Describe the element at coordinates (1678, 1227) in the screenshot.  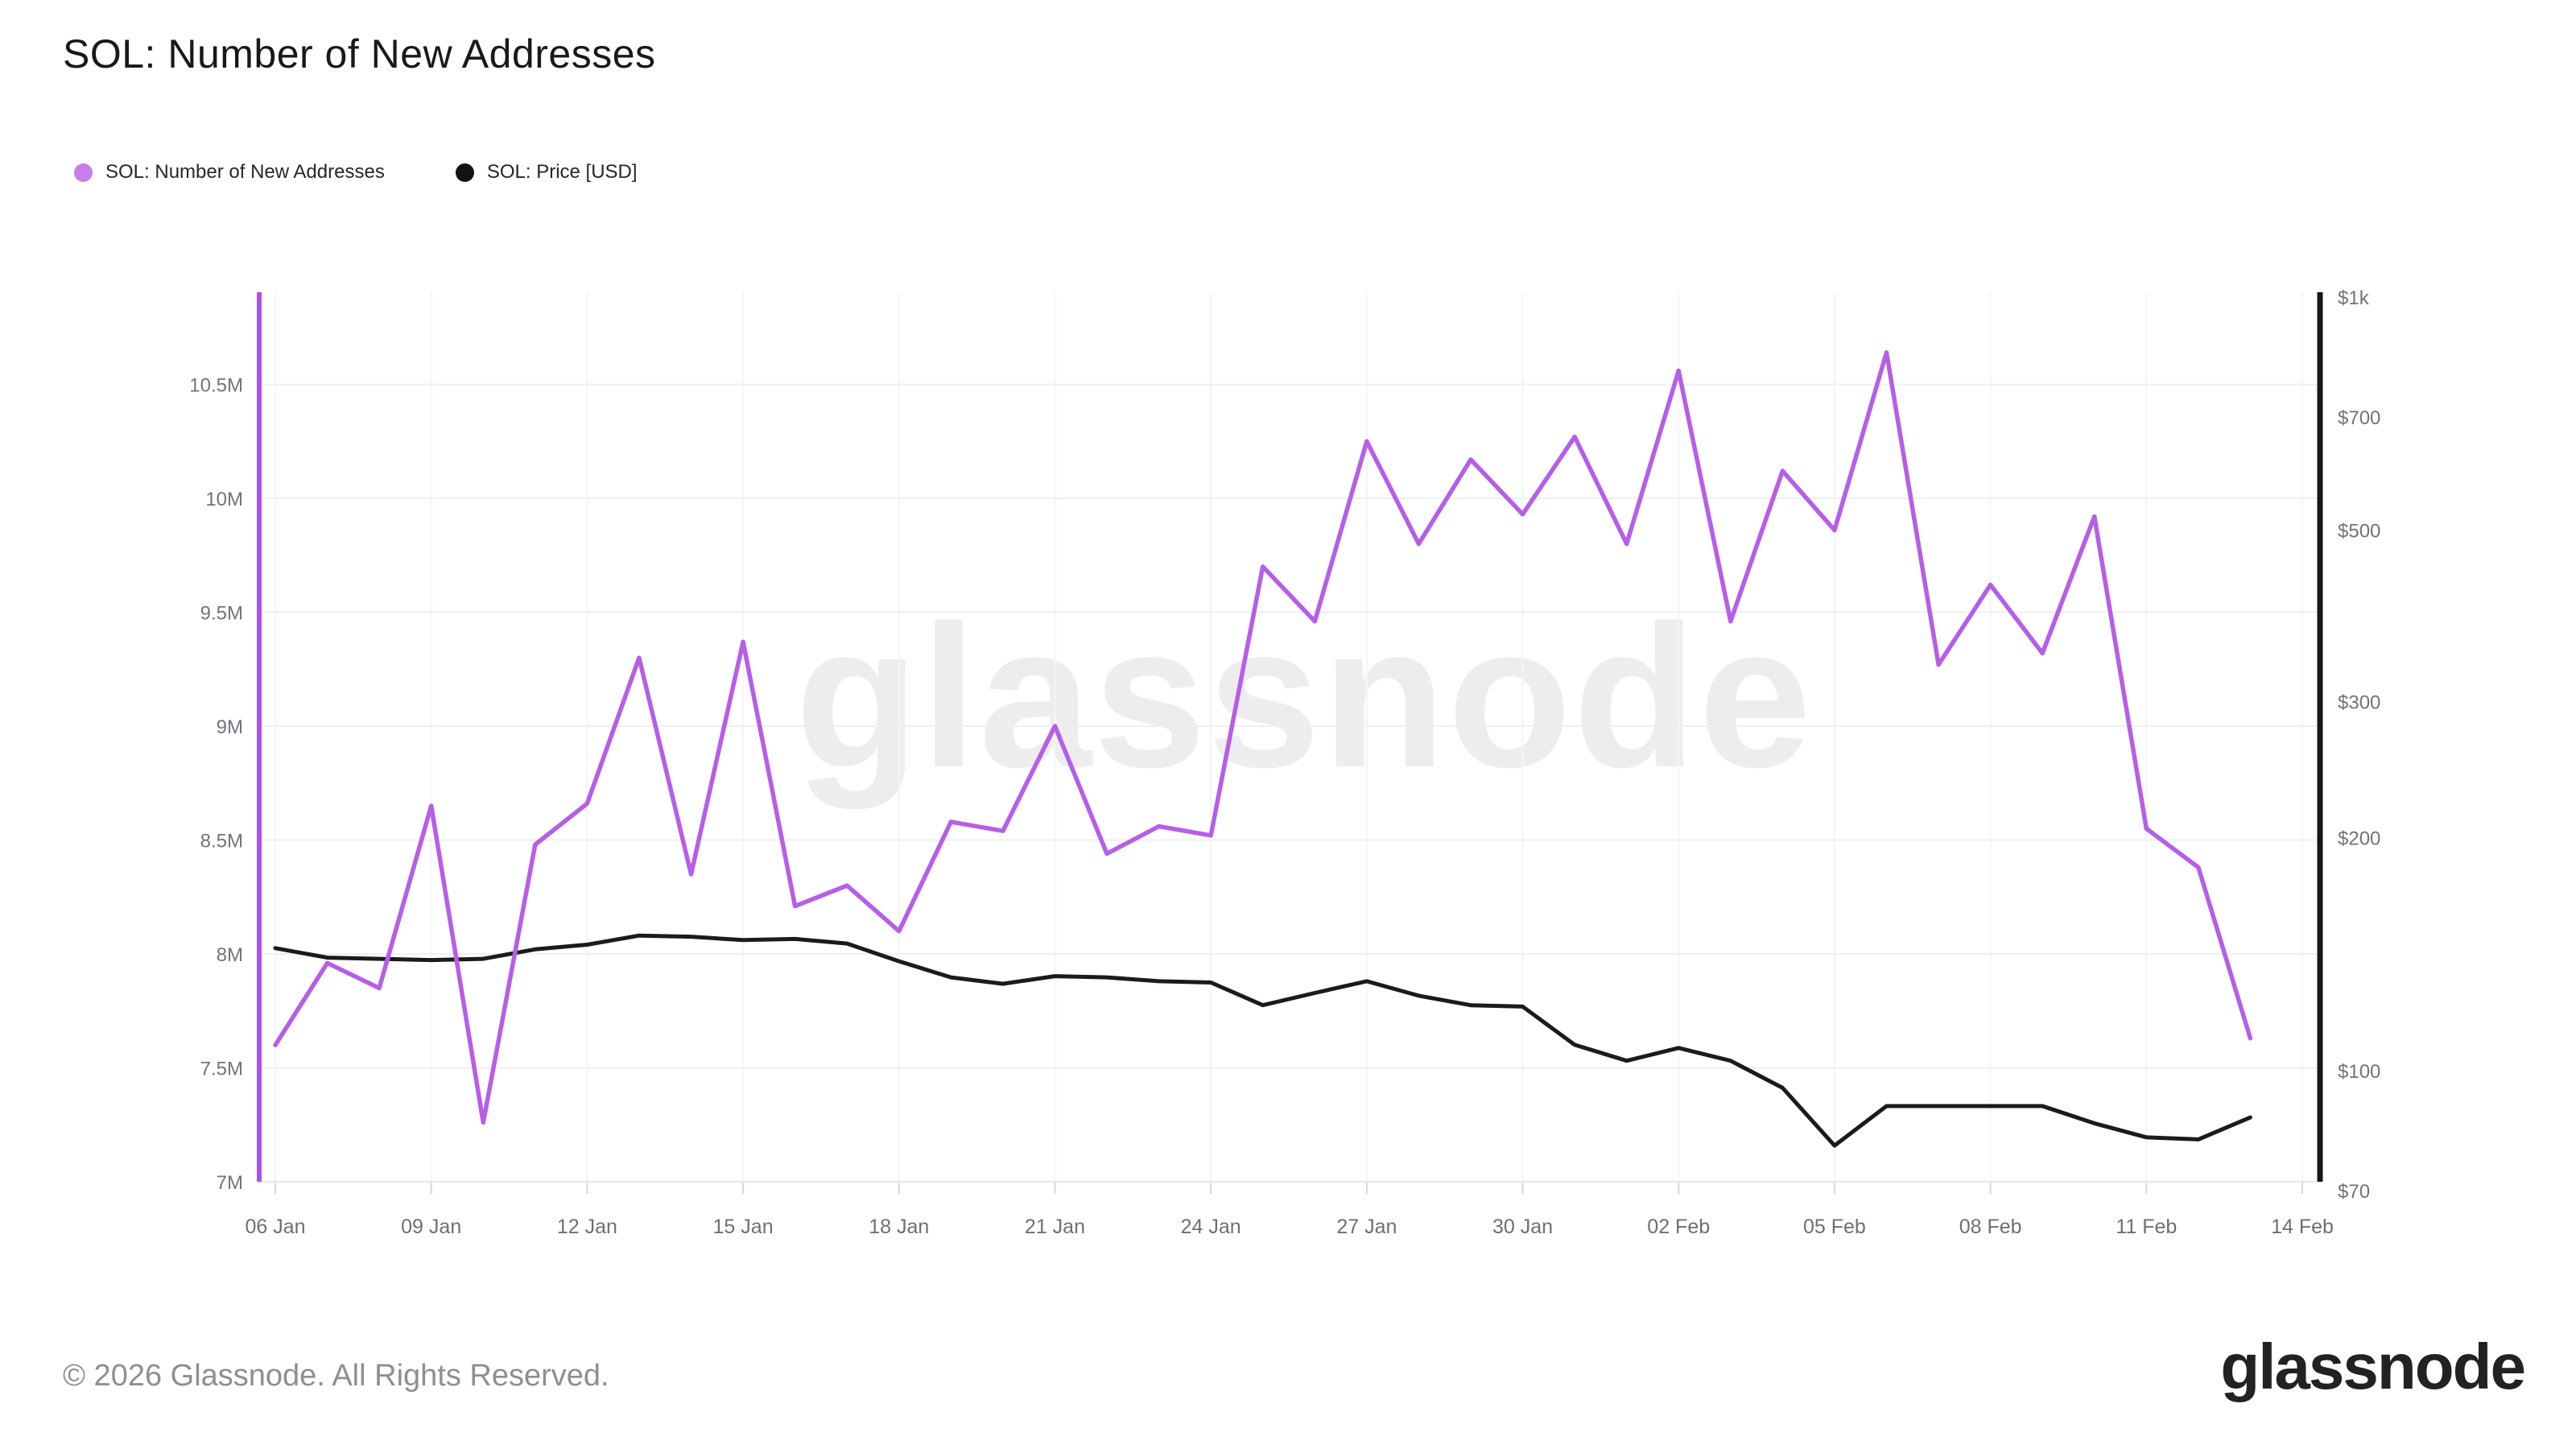
I see `x-axis-label: 02 Feb` at that location.